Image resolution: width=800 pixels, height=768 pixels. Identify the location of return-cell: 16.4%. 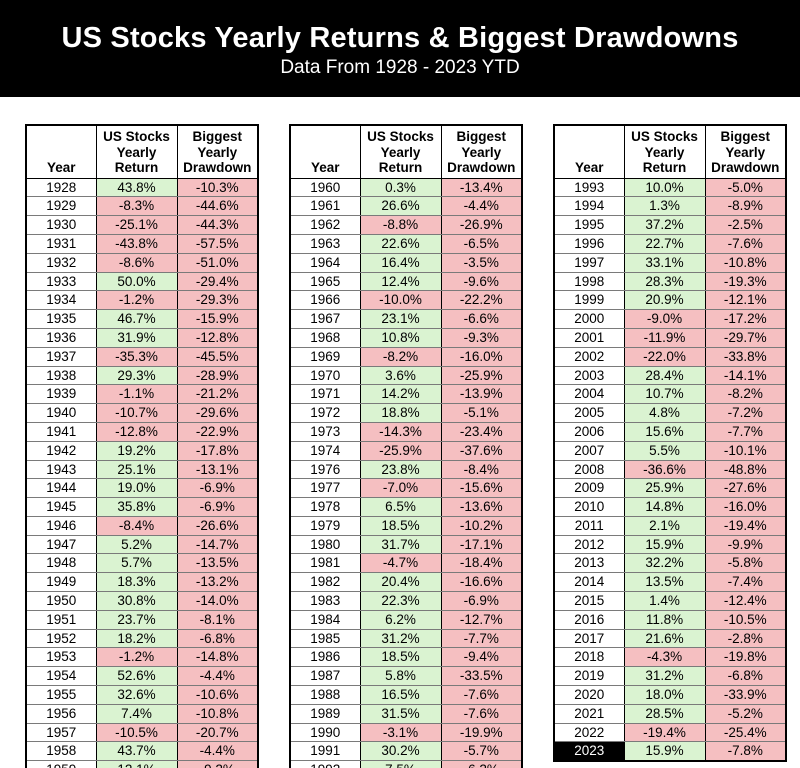
(400, 262).